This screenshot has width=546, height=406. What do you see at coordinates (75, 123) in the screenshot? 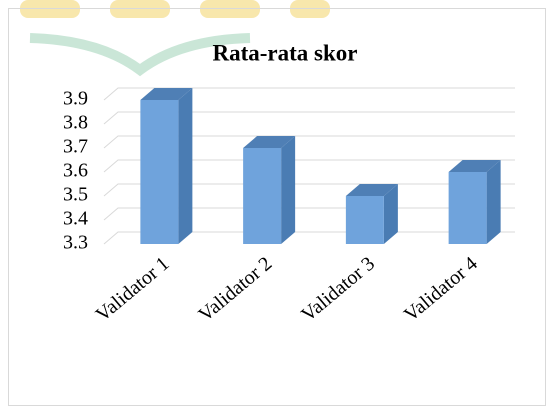
I see `y-tick-label: 3.8` at bounding box center [75, 123].